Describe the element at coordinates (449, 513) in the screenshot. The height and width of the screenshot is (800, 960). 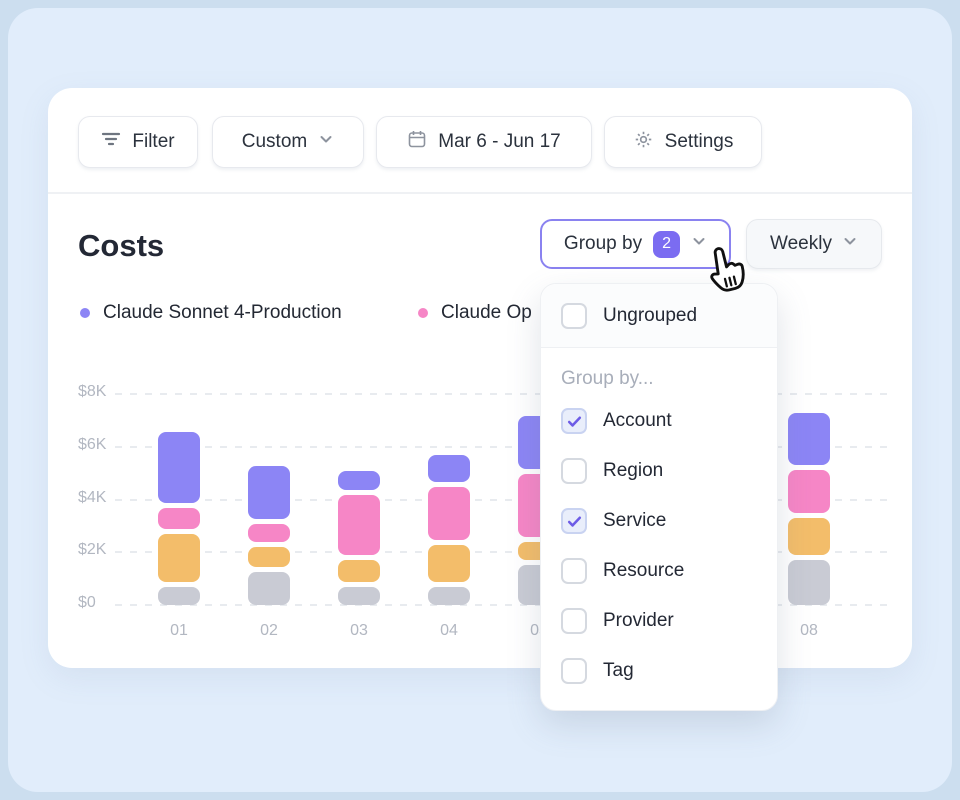
I see `bar-04-segment-pink` at that location.